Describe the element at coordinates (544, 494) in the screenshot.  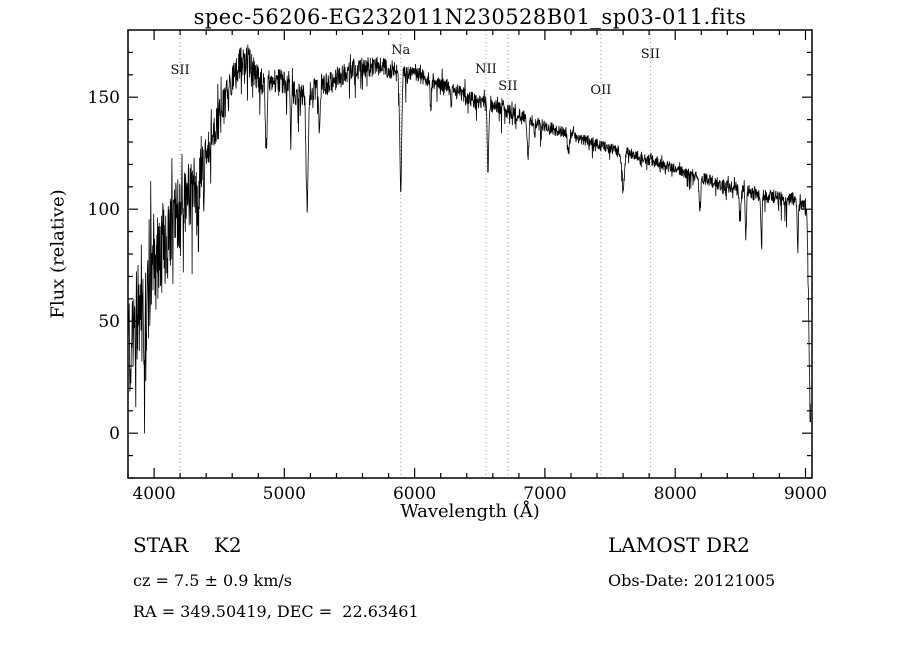
I see `x-tick-label: 7000` at that location.